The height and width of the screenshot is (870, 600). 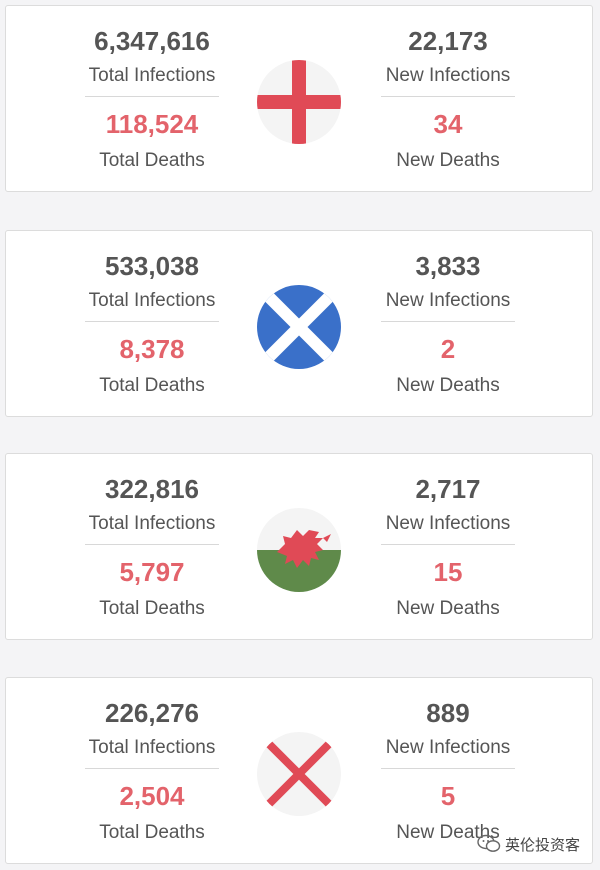 What do you see at coordinates (152, 489) in the screenshot?
I see `total-infections-value: 322,816` at bounding box center [152, 489].